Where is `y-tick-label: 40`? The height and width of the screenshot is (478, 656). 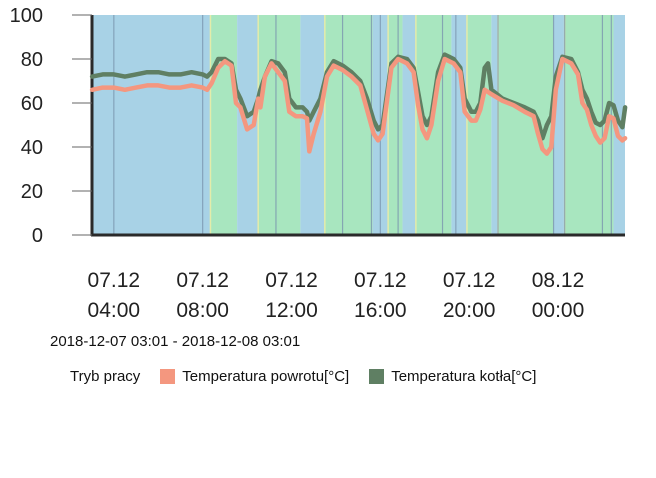
y-tick-label: 40 is located at coordinates (32, 148).